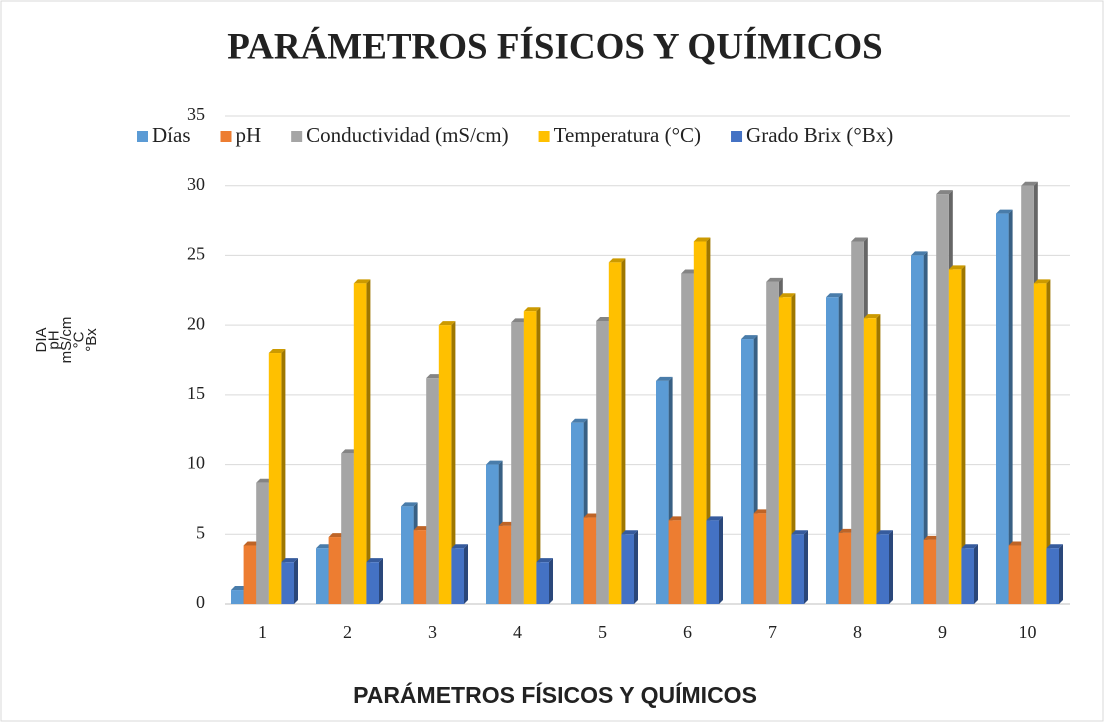  Describe the element at coordinates (407, 135) in the screenshot. I see `legend-label: Conductividad (mS/cm)` at that location.